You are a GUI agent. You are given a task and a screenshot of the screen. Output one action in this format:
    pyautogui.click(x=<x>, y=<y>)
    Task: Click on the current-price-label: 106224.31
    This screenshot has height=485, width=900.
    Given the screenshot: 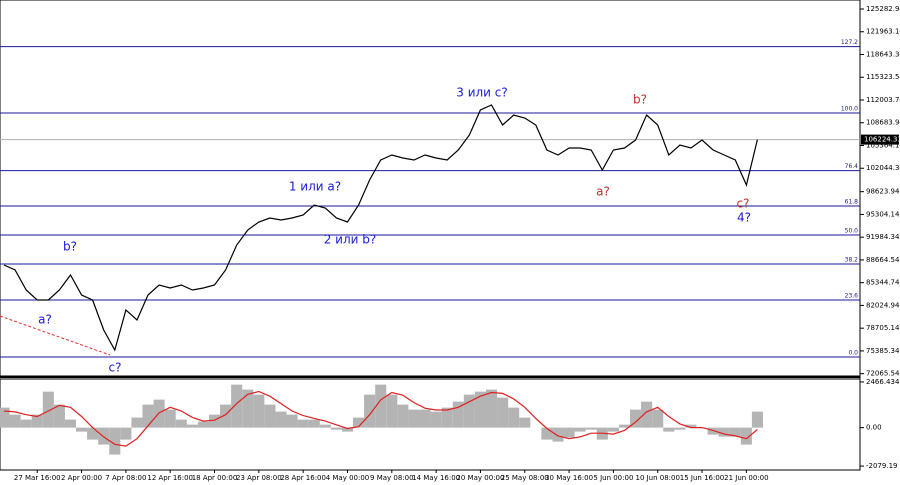 What is the action you would take?
    pyautogui.click(x=882, y=140)
    